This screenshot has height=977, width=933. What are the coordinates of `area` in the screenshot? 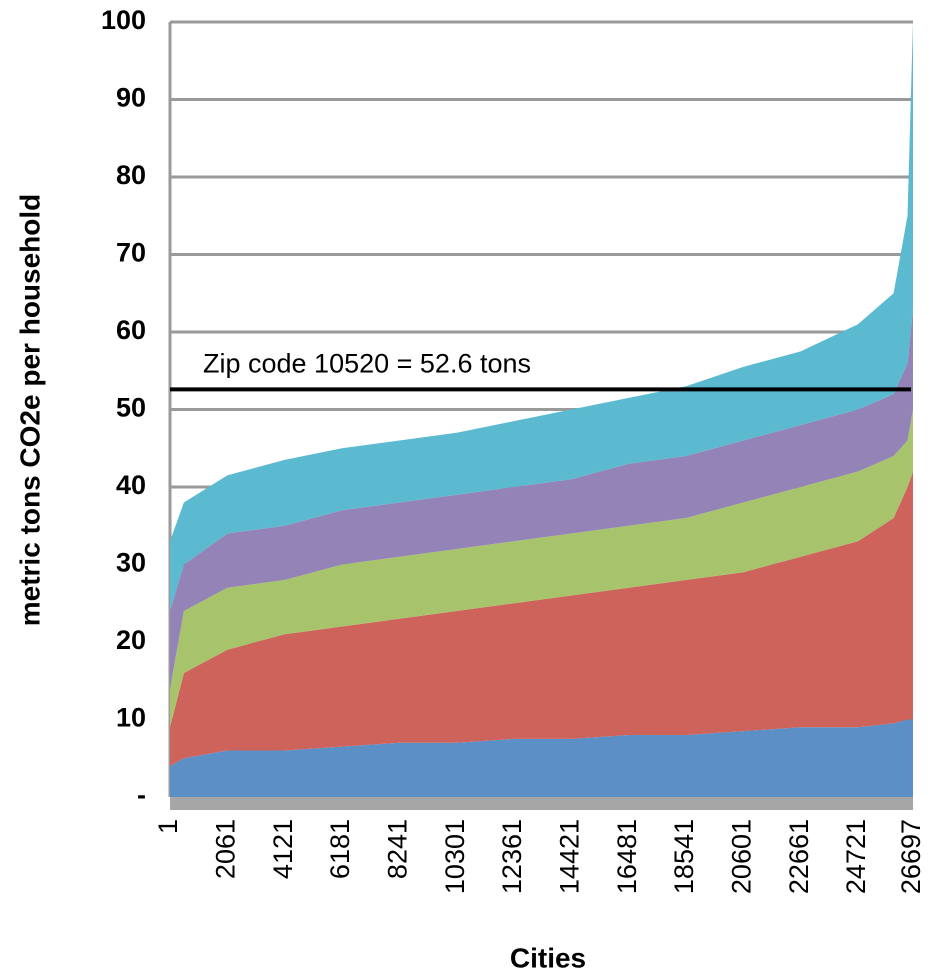 It's located at (541, 758).